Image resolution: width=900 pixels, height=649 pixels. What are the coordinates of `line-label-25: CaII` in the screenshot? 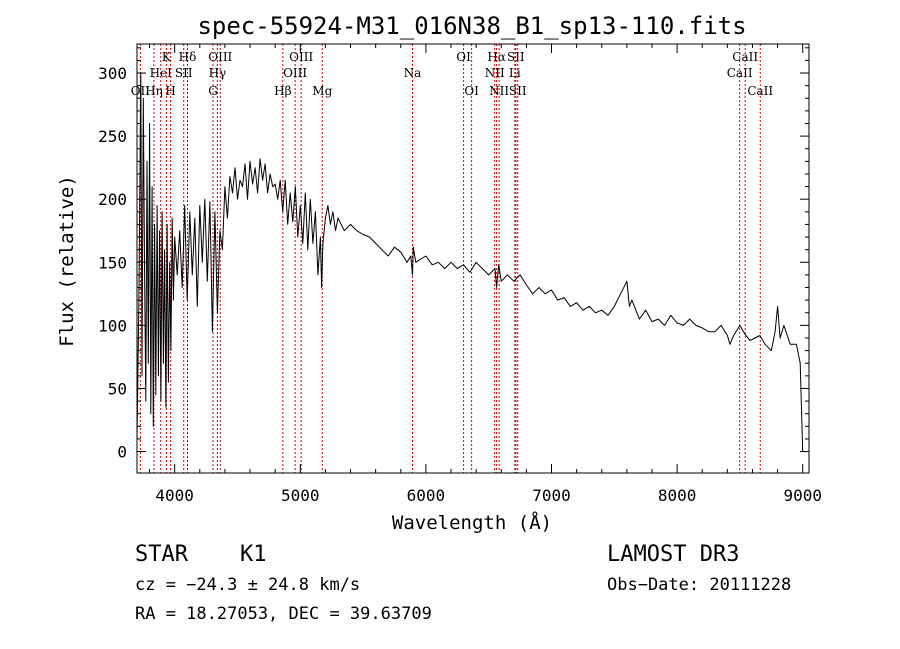 It's located at (760, 91).